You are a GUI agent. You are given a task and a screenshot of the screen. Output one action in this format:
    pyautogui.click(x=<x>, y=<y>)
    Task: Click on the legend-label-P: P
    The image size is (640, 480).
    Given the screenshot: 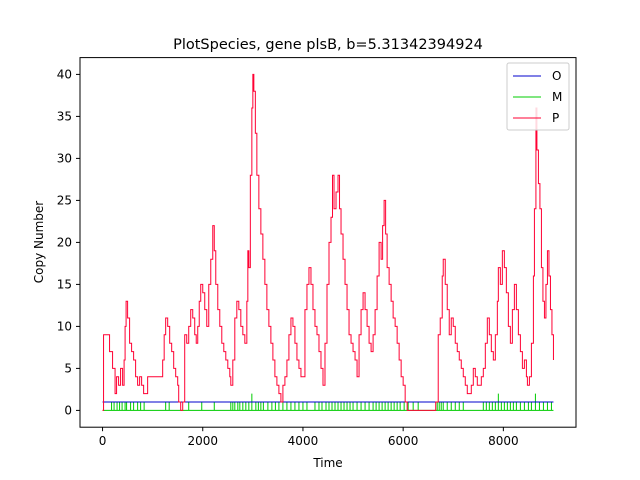 What is the action you would take?
    pyautogui.click(x=555, y=118)
    